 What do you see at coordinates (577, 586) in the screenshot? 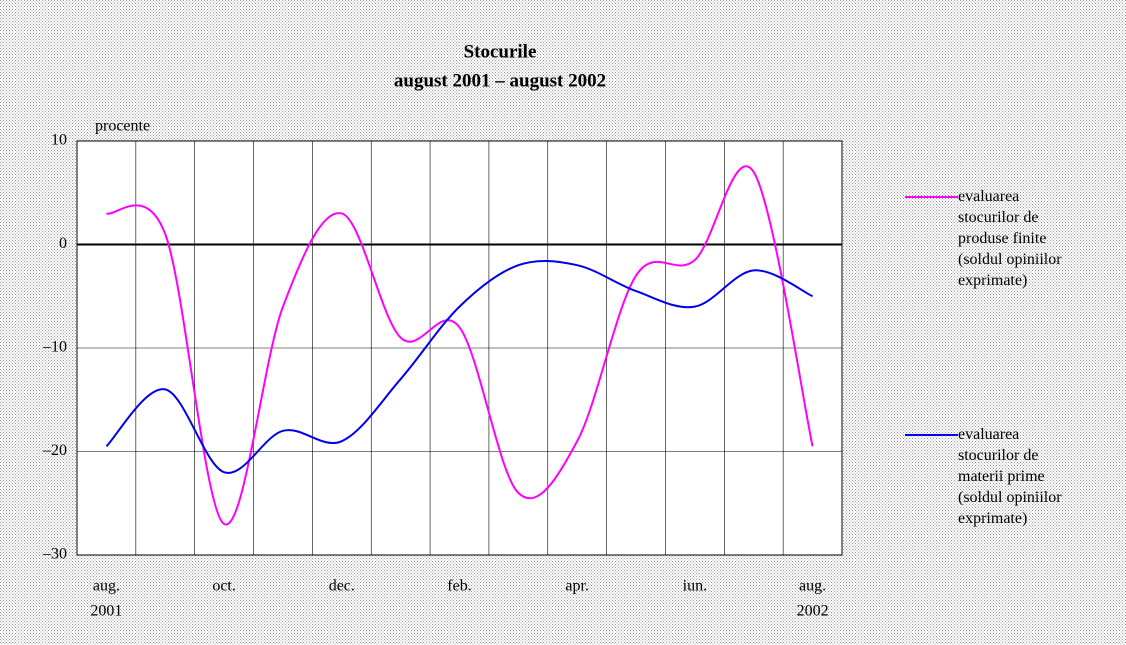
I see `x-tick-label: apr.` at bounding box center [577, 586].